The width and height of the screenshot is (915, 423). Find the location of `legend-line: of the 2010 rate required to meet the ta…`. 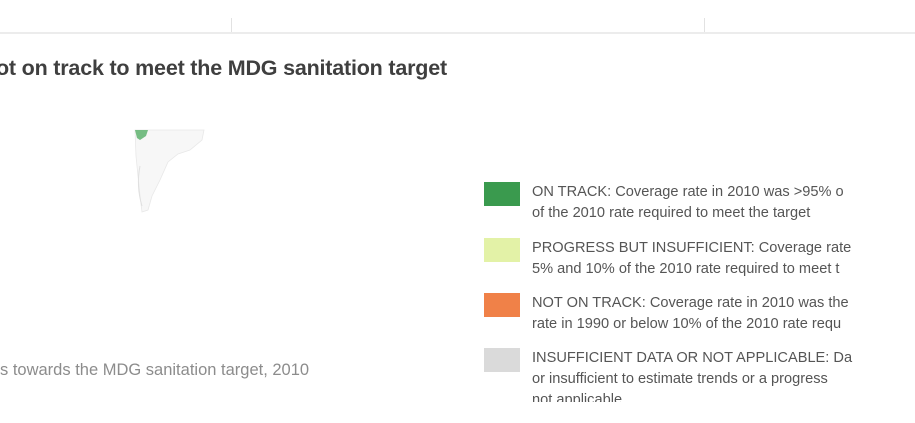

legend-line: of the 2010 rate required to meet the ta… is located at coordinates (671, 213).